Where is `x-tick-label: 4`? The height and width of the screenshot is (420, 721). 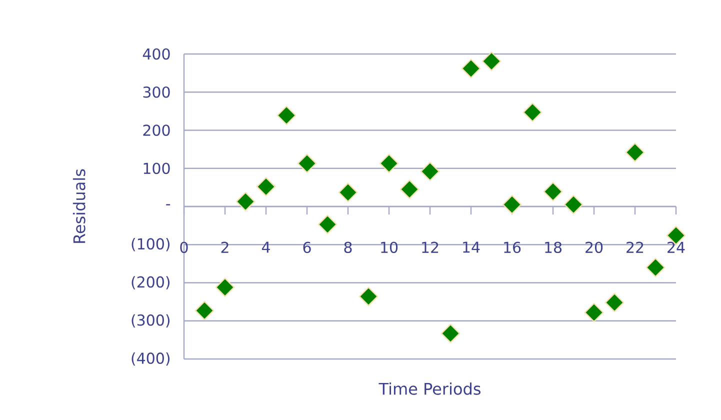 x-tick-label: 4 is located at coordinates (266, 247).